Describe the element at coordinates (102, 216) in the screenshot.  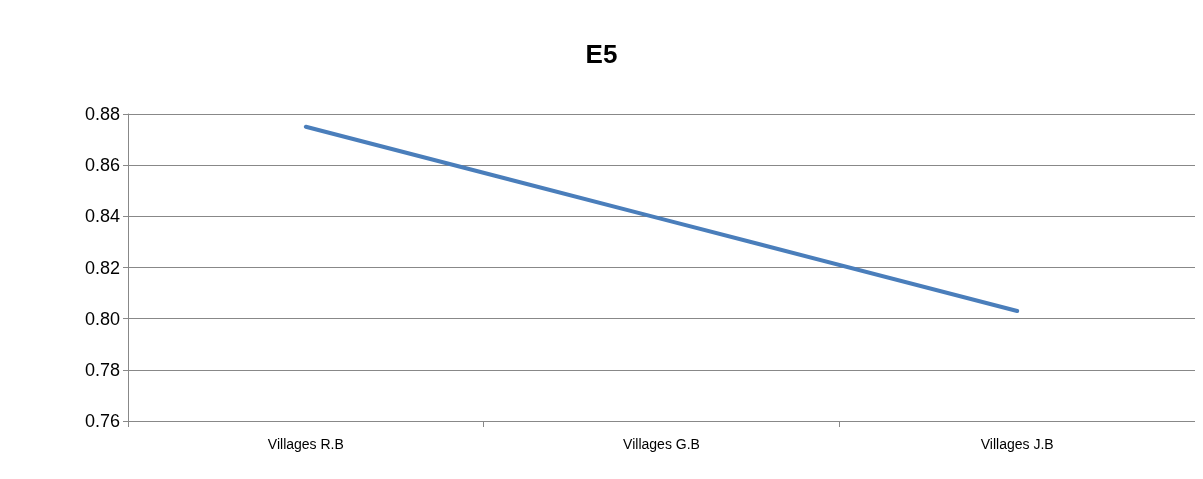
I see `y-tick-label: 0.84` at that location.